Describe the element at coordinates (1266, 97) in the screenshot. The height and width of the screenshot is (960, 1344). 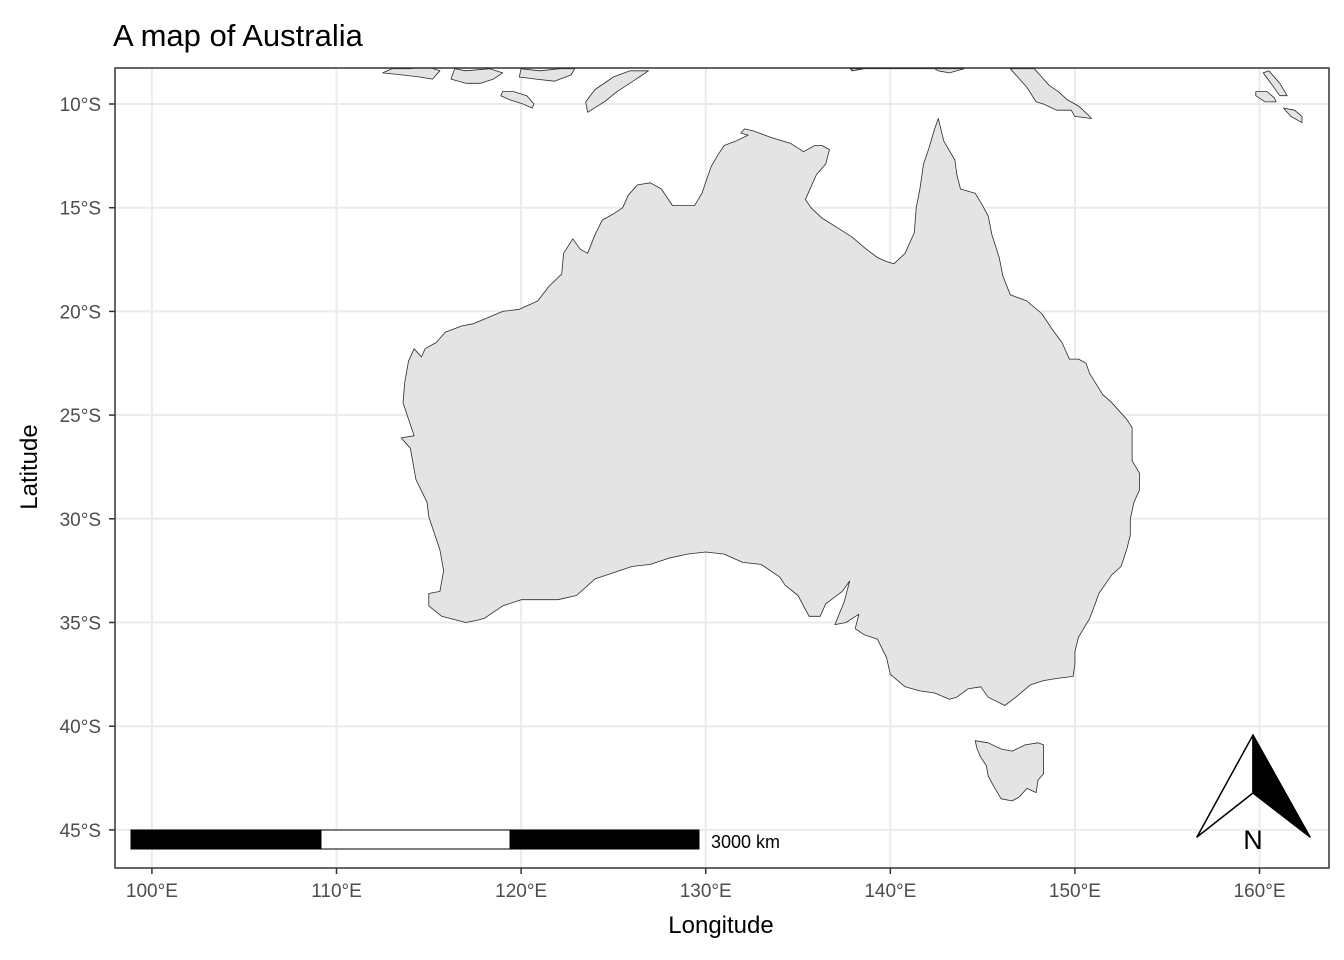
I see `land-guadalcanal` at that location.